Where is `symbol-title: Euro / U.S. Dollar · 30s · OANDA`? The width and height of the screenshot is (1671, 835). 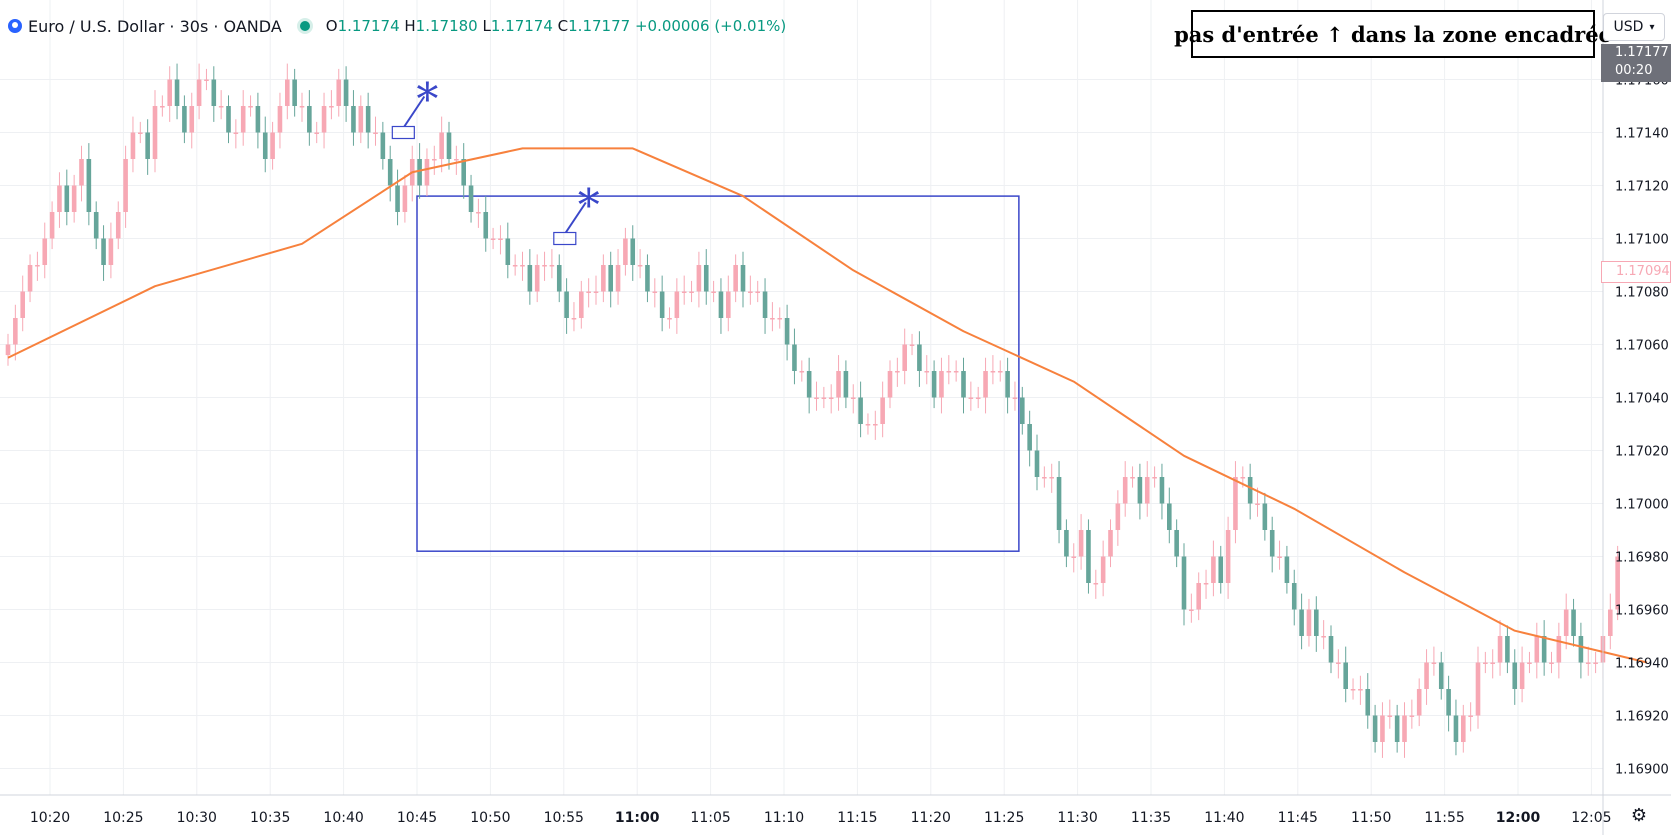
symbol-title: Euro / U.S. Dollar · 30s · OANDA is located at coordinates (155, 26).